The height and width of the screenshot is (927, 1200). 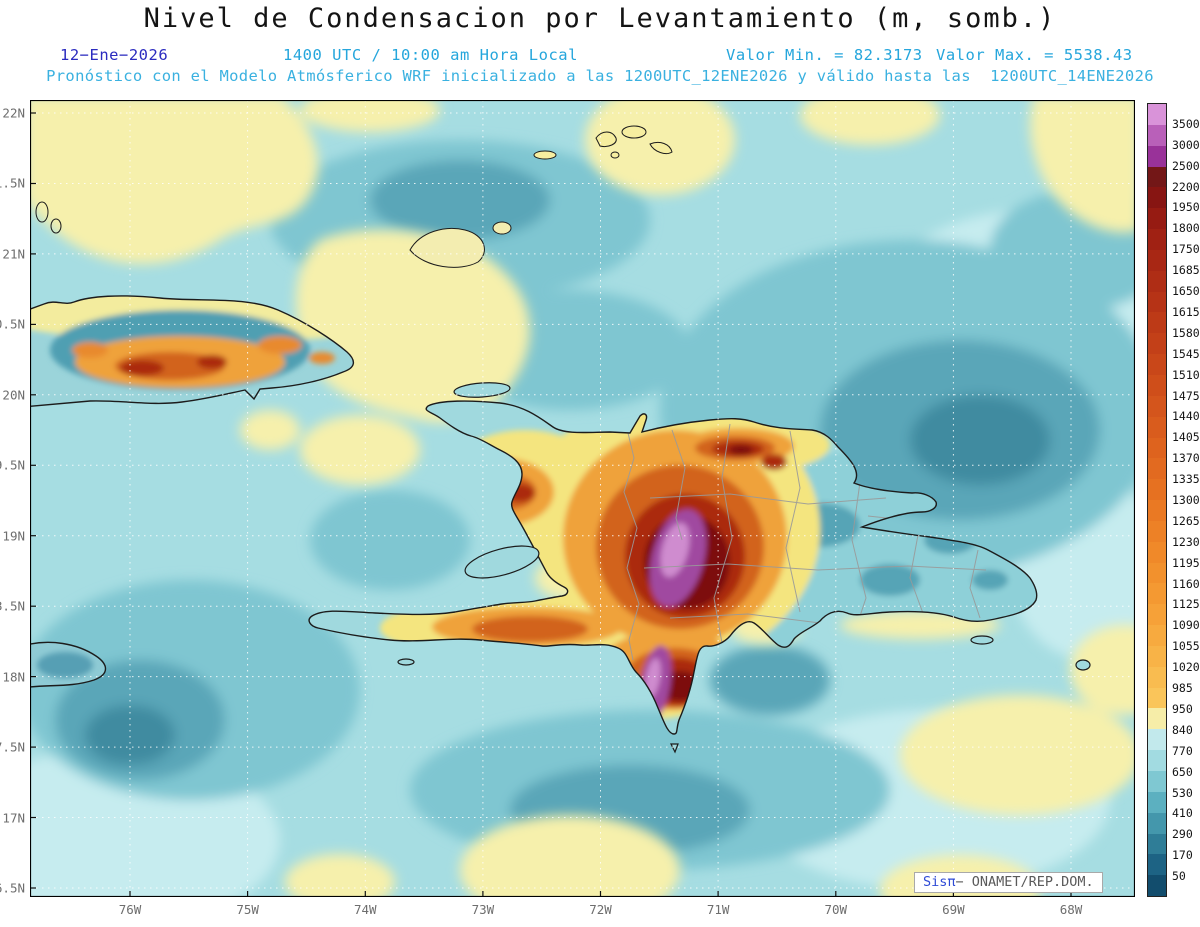 I want to click on colorbar-tick-label: 2500, so click(x=1186, y=165).